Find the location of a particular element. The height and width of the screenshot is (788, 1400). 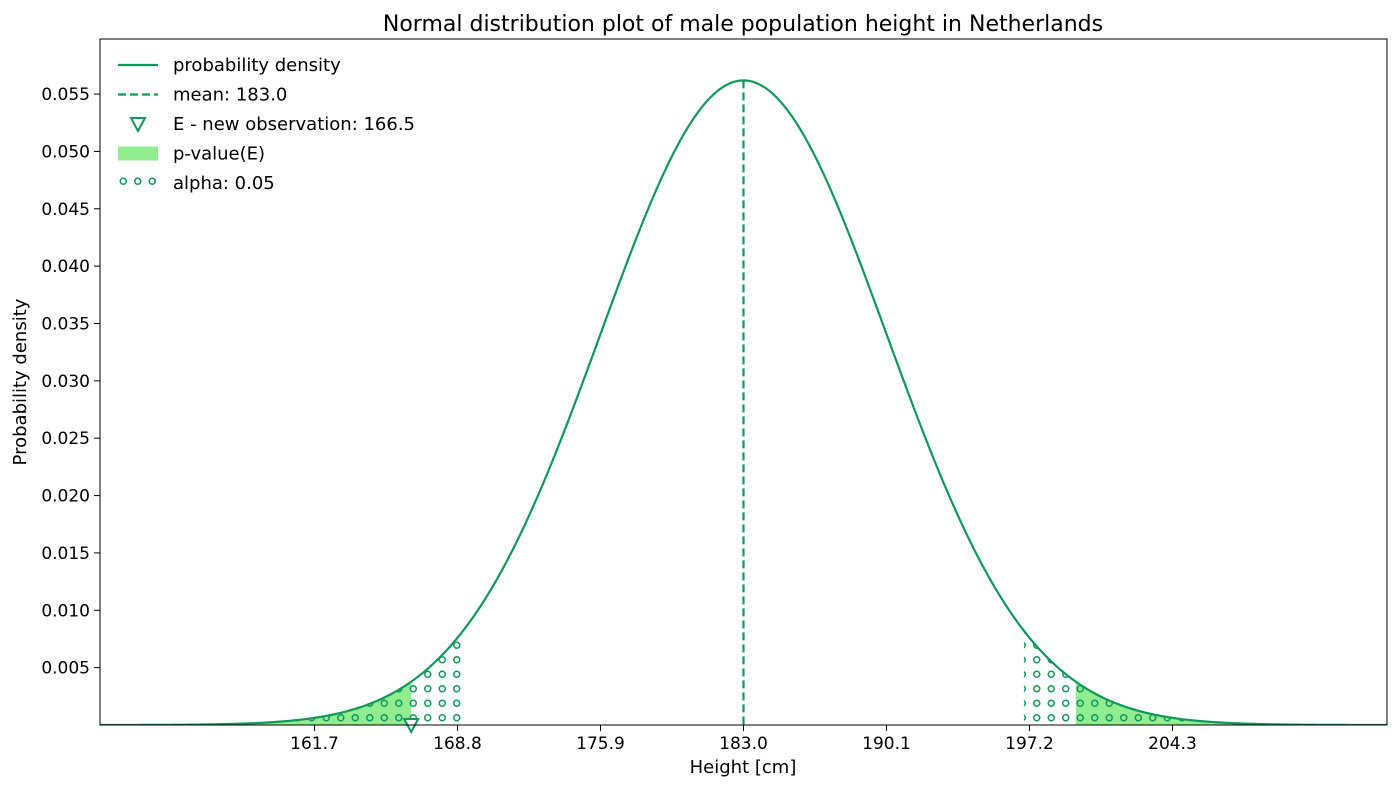

x-axis: 161.7 168.8 175.9 183.0 190.1 197.2 204.3 is located at coordinates (743, 739).